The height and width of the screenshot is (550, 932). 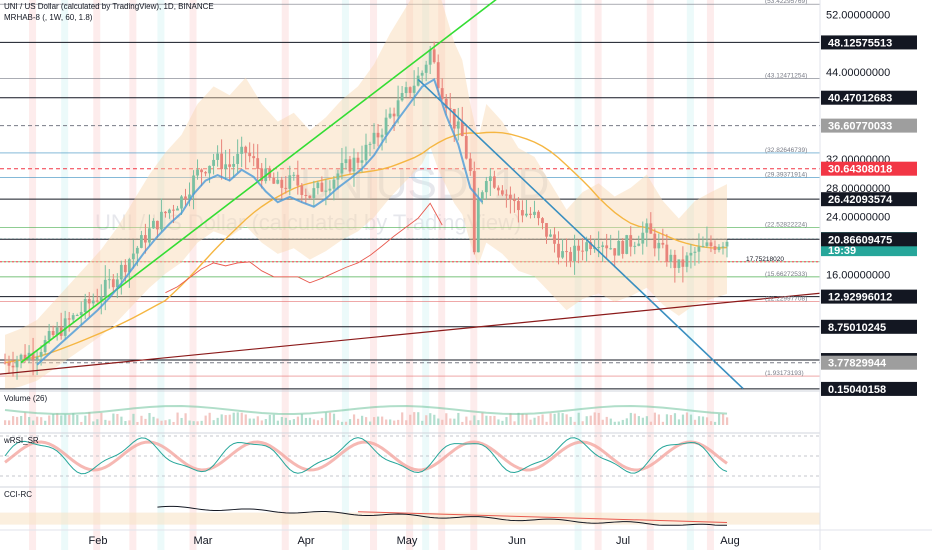 I want to click on cci-pane-label: CCI-RC, so click(x=18, y=494).